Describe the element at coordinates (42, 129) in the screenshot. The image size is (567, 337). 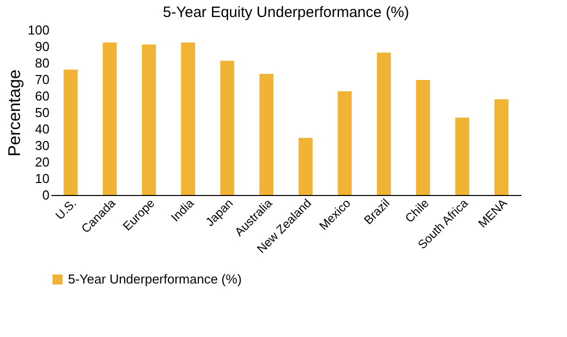
I see `y-tick-label: 40` at that location.